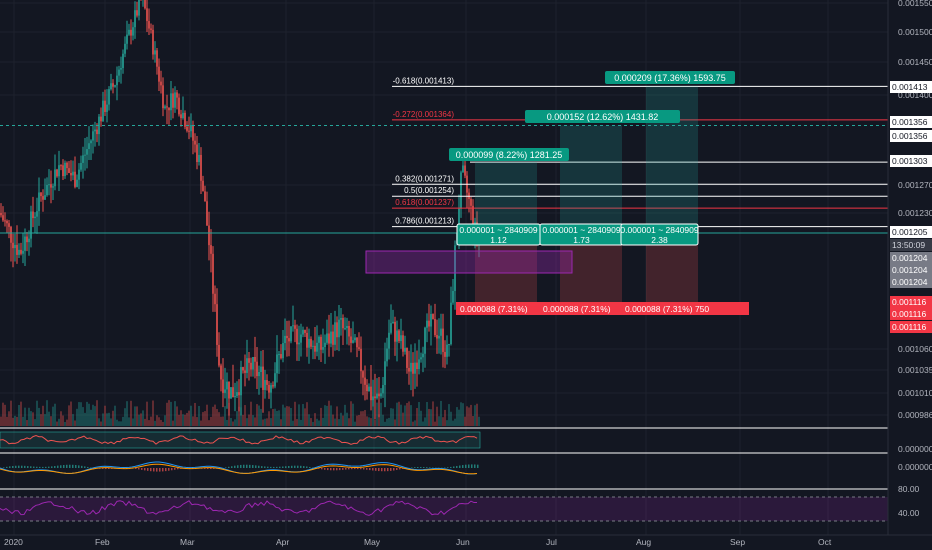 The width and height of the screenshot is (932, 550). I want to click on position-target-label-bg, so click(670, 77).